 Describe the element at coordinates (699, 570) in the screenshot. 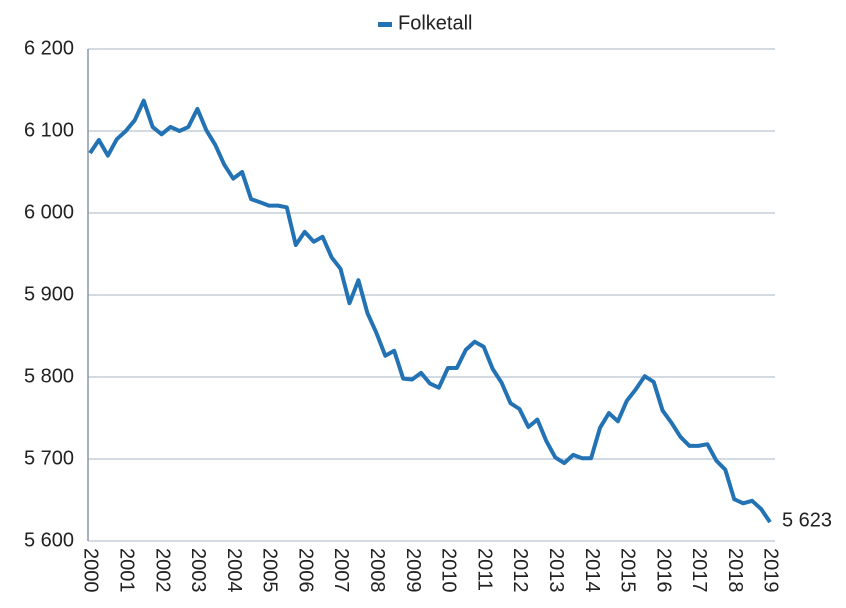

I see `x-tick-label: 2017` at that location.